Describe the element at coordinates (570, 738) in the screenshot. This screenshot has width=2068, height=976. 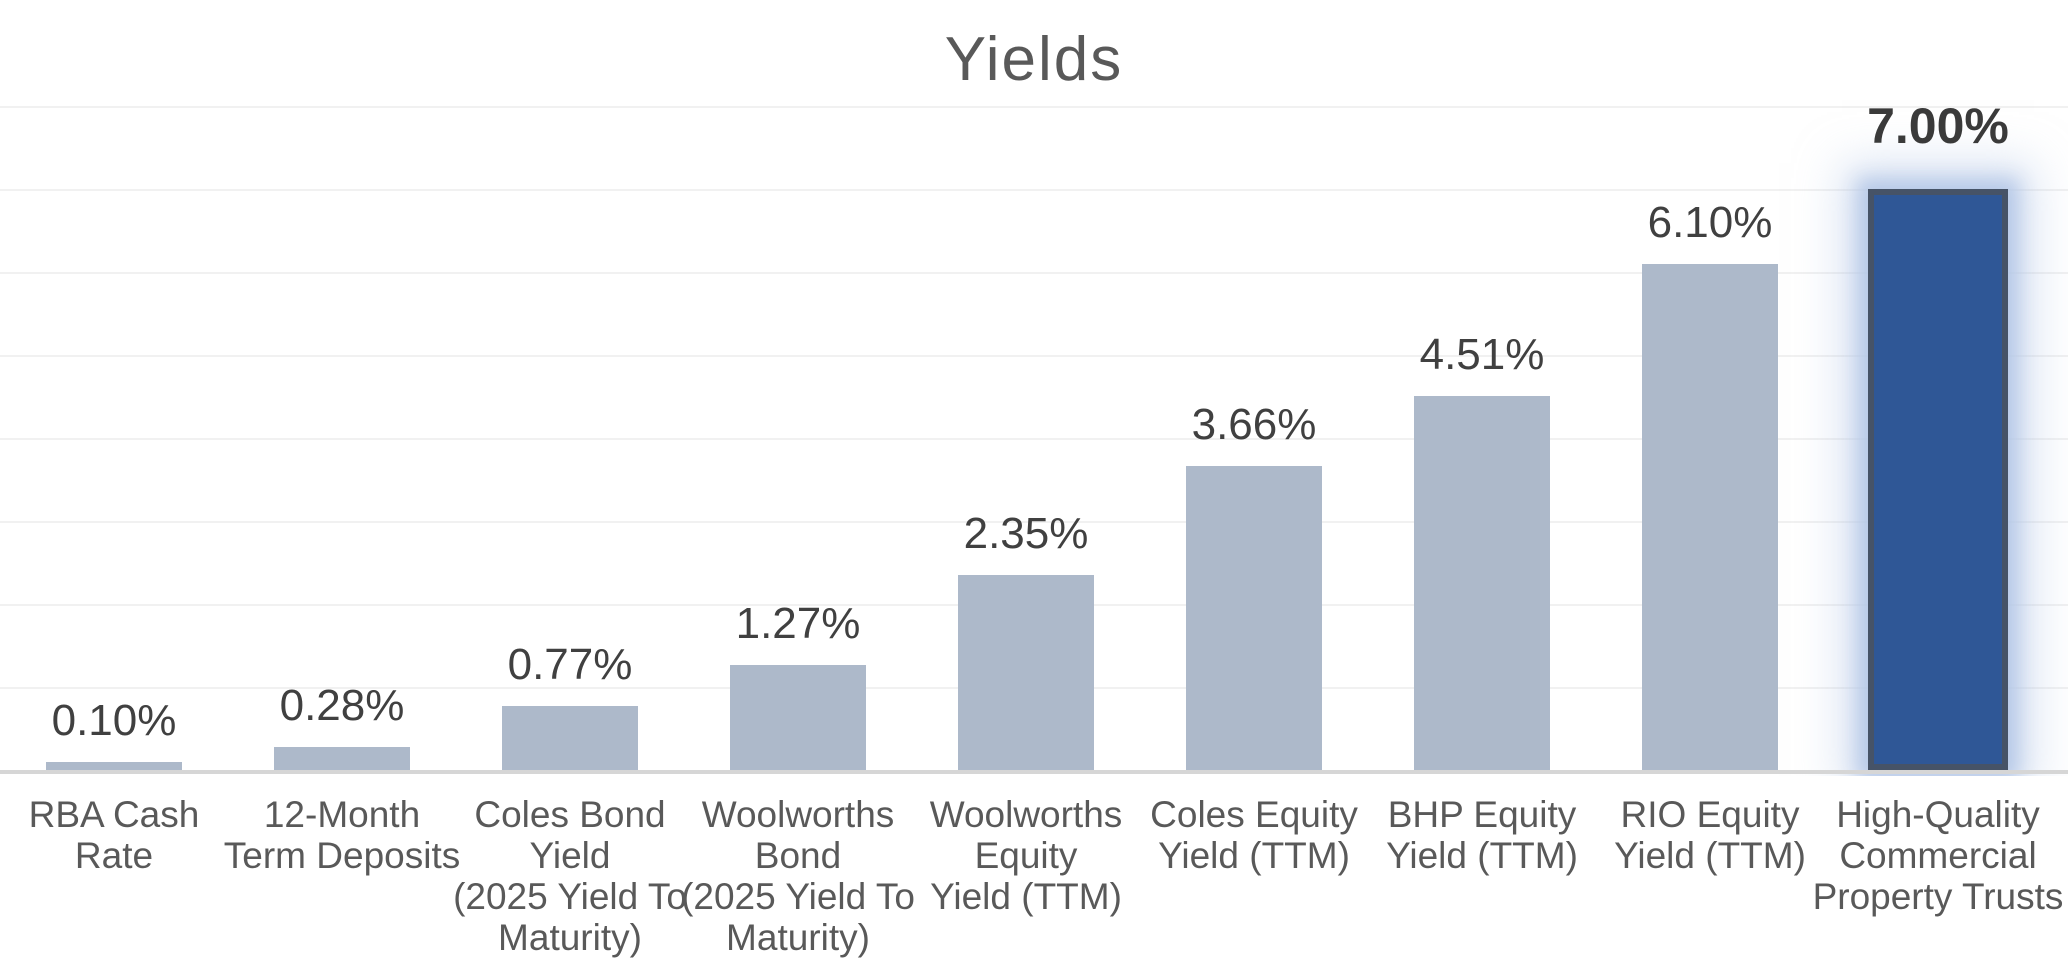
I see `bar-coles-bond-yield-2025-yield-to-maturity` at that location.